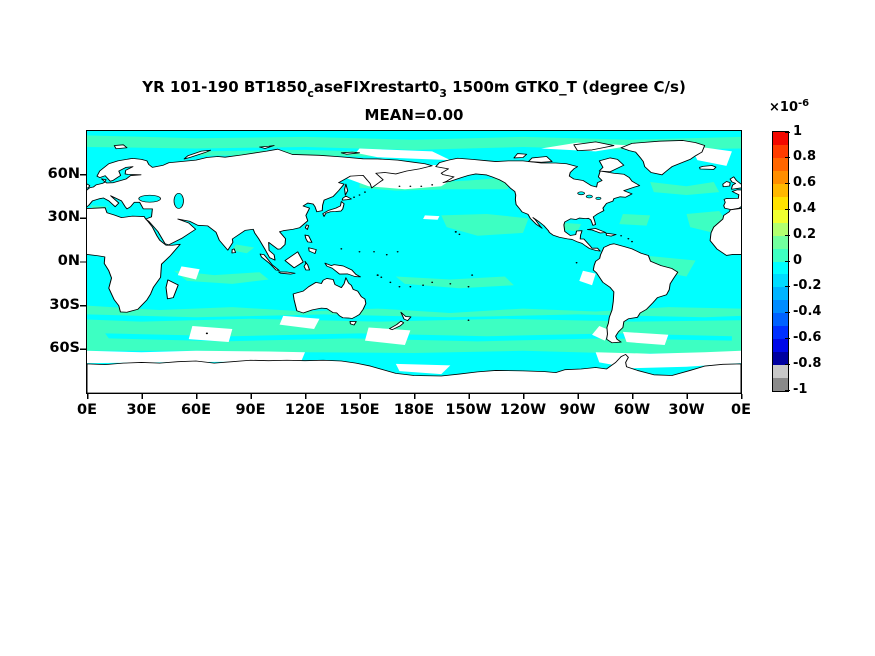 The width and height of the screenshot is (875, 656). I want to click on x-axis-tick-marks, so click(415, 396).